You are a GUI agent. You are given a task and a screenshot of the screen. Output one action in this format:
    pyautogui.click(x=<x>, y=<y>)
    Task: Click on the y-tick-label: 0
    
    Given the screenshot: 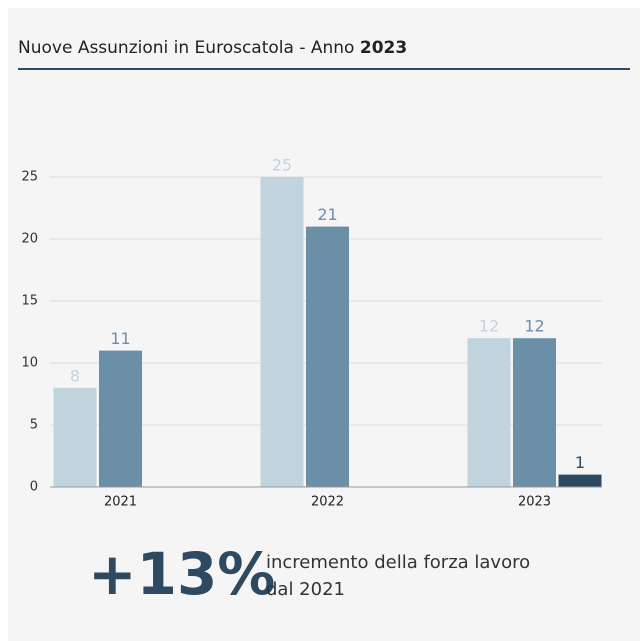 What is the action you would take?
    pyautogui.click(x=34, y=487)
    